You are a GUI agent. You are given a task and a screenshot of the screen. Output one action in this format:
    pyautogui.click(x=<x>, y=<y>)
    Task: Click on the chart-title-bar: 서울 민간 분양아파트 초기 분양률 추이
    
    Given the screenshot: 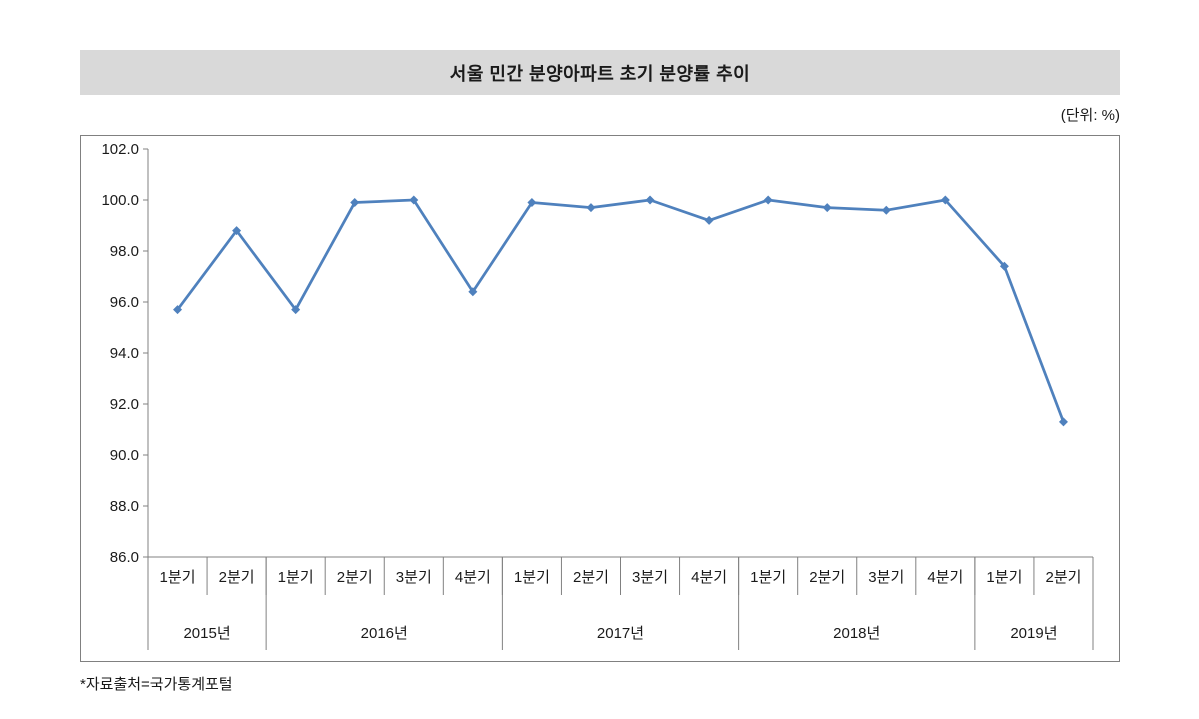 What is the action you would take?
    pyautogui.click(x=600, y=72)
    